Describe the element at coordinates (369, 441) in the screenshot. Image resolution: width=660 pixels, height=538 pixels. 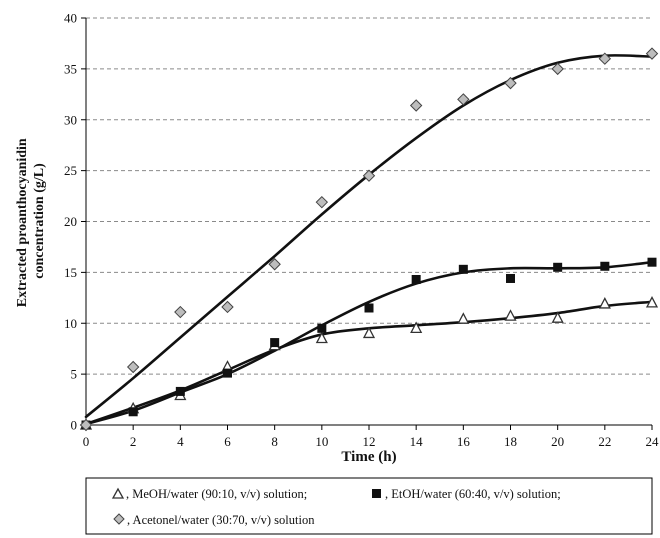
I see `x-tick-label: 12` at that location.